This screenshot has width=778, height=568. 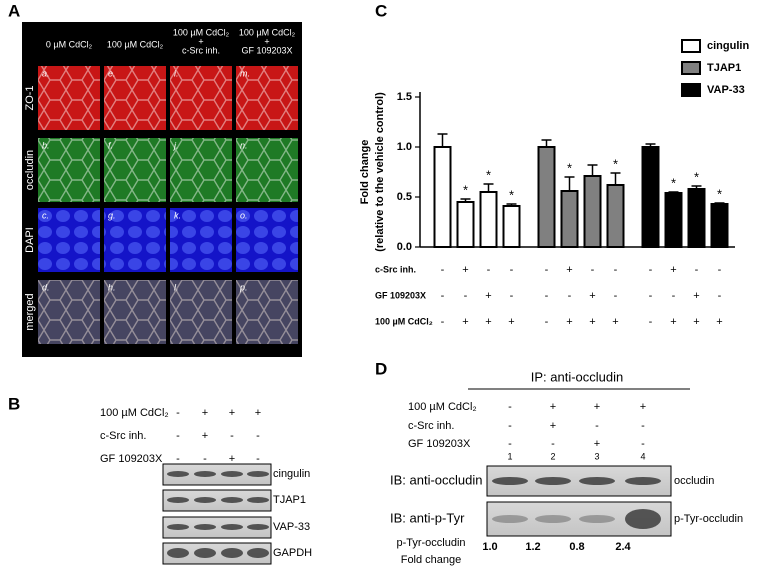 I want to click on y-tick-label: 0.5, so click(x=404, y=197).